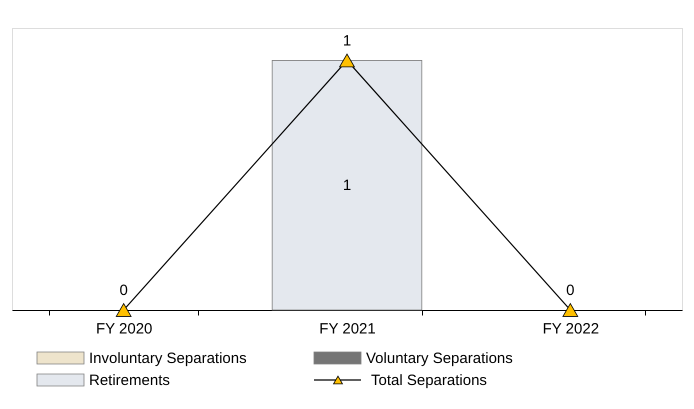 This screenshot has width=694, height=409. Describe the element at coordinates (347, 329) in the screenshot. I see `x-tick-label: FY 2021` at that location.